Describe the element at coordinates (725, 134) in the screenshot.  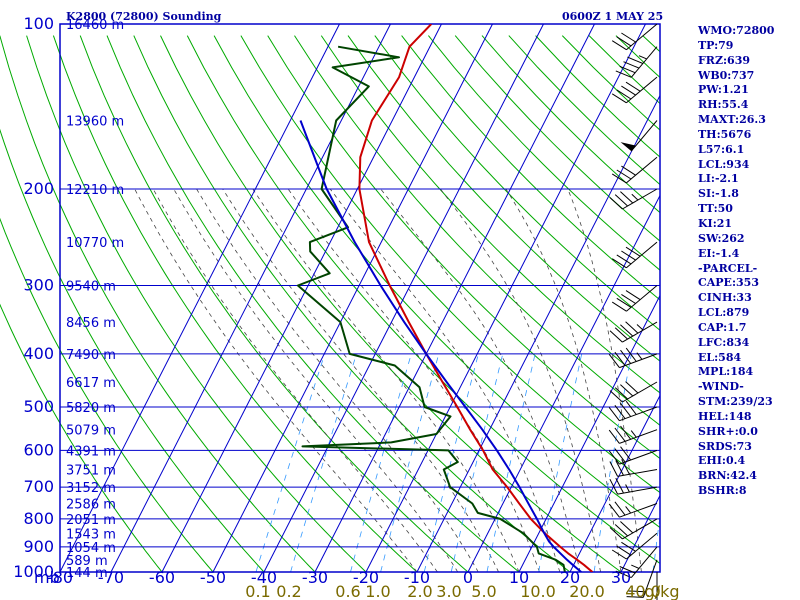
I see `index-item: TH:5676` at that location.